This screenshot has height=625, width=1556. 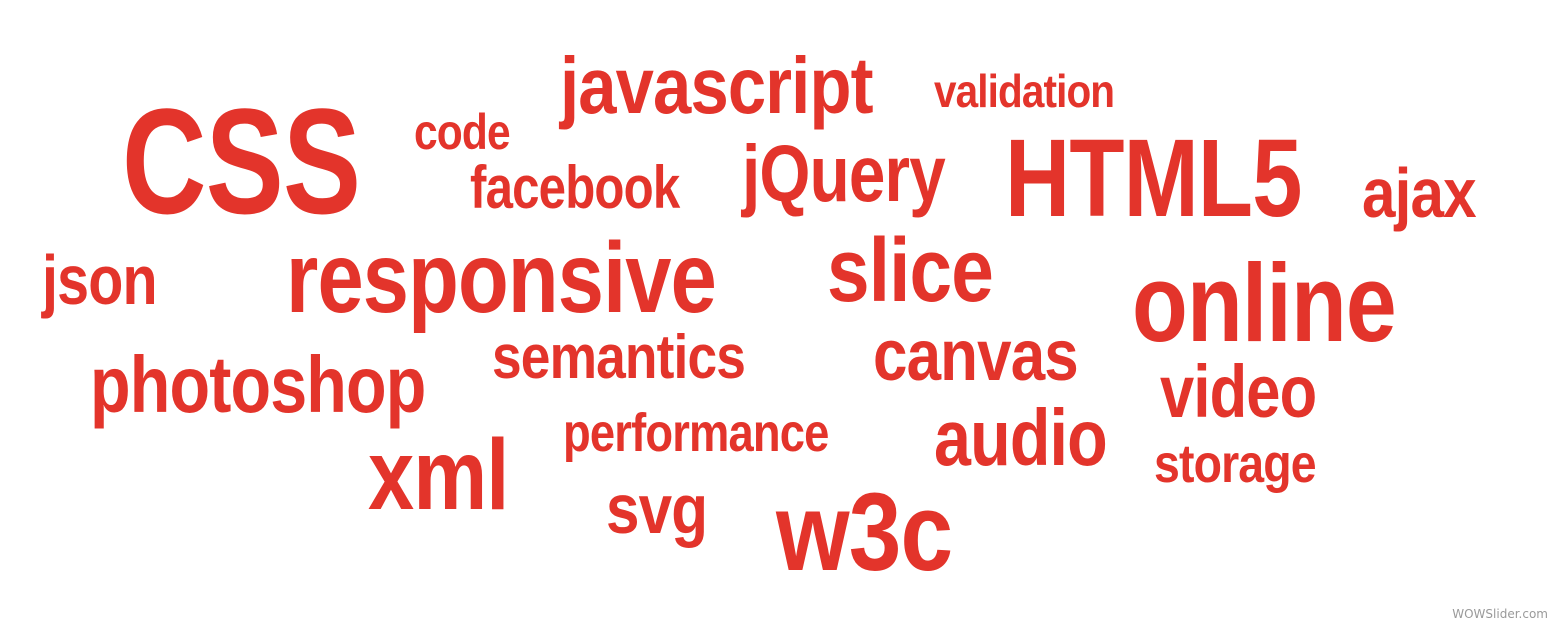 What do you see at coordinates (864, 532) in the screenshot?
I see `word-w3c: w3c` at bounding box center [864, 532].